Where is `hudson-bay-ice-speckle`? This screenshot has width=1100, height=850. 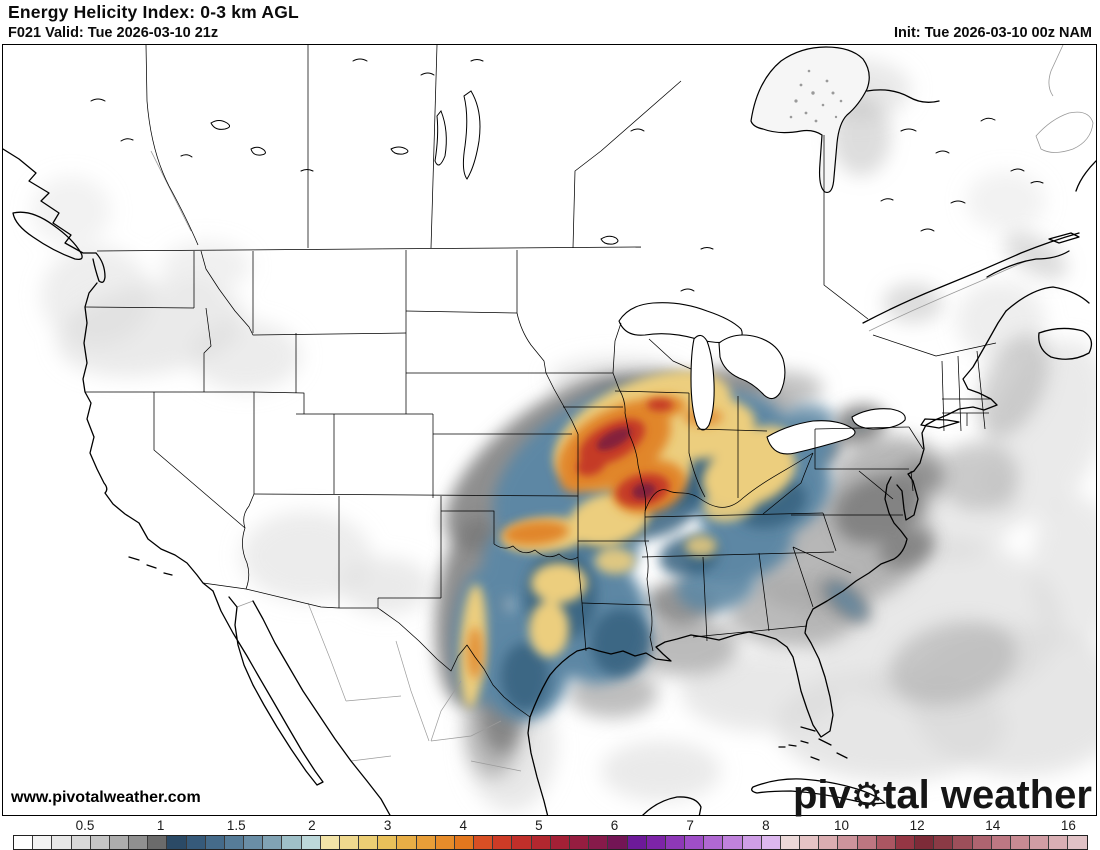
hudson-bay-ice-speckle is located at coordinates (816, 96).